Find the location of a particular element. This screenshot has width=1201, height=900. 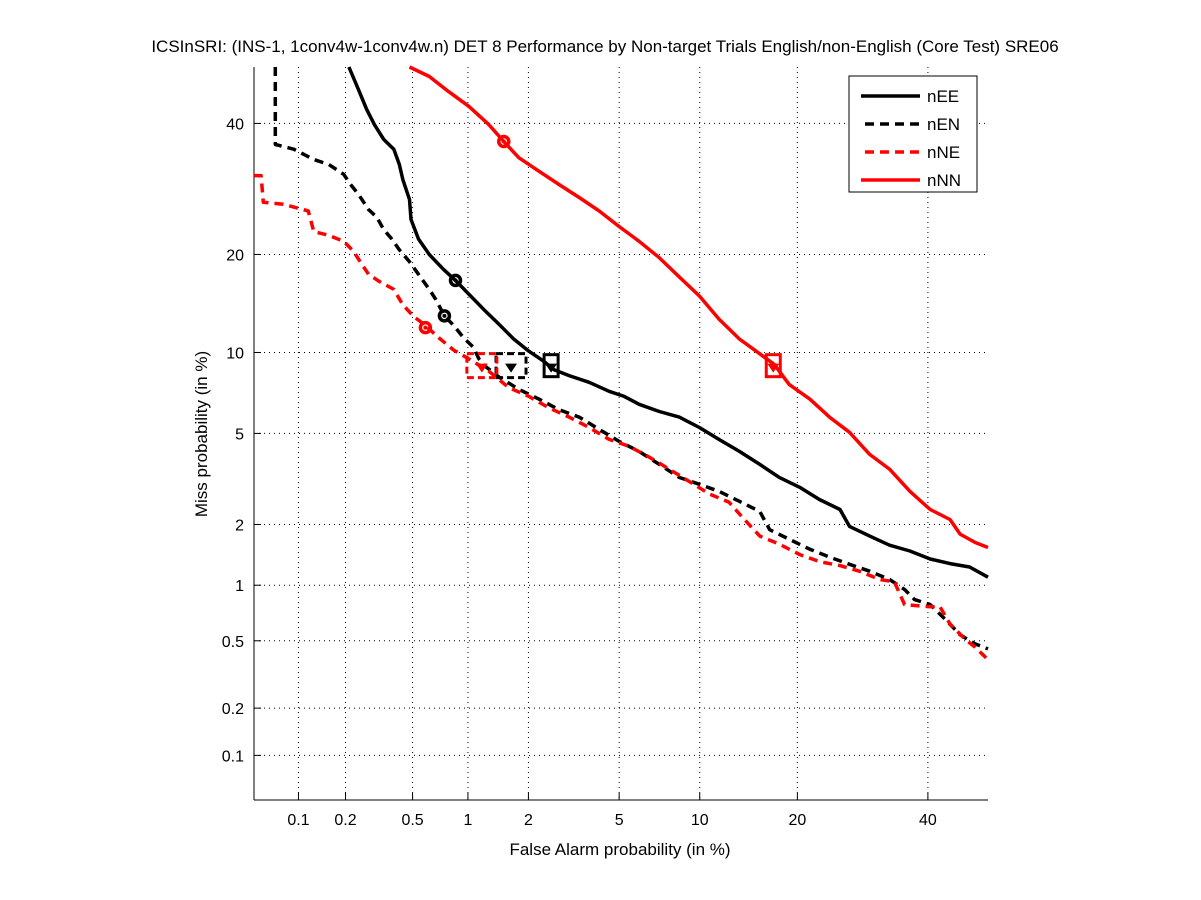

x-tick-label: 2 is located at coordinates (528, 820).